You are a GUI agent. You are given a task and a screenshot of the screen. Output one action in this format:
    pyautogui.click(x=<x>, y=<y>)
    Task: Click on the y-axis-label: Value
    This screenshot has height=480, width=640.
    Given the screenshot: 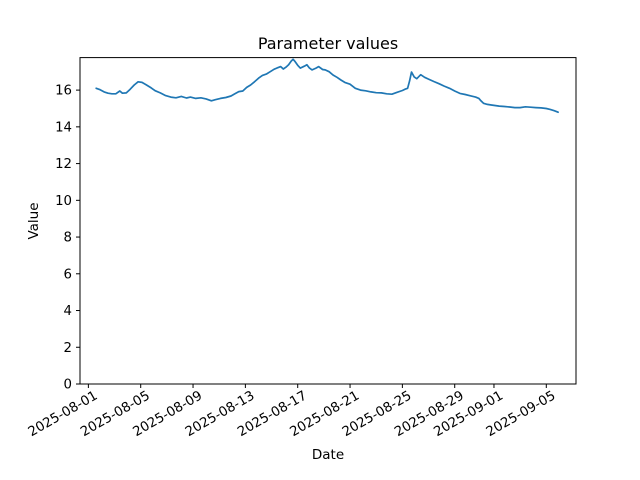 What is the action you would take?
    pyautogui.click(x=34, y=220)
    